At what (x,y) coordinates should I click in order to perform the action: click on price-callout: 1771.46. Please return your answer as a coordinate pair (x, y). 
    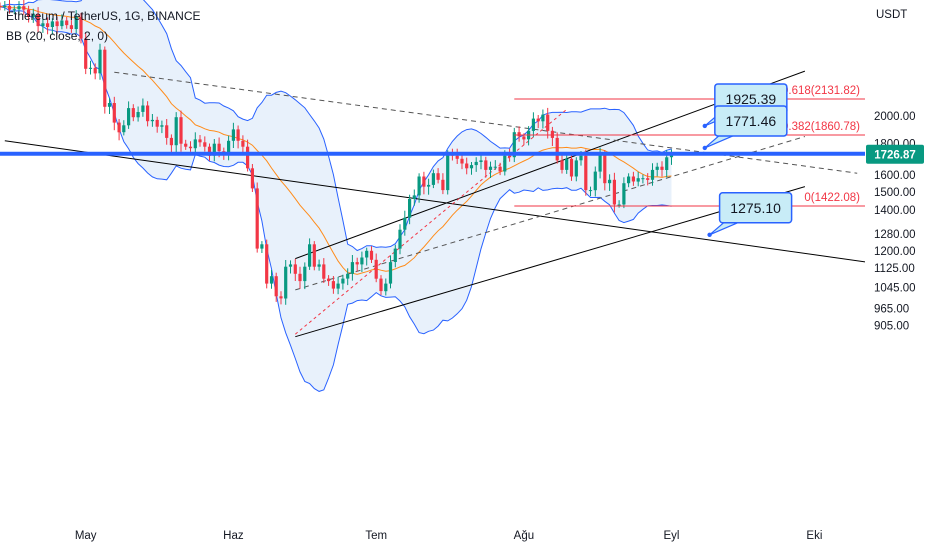
    Looking at the image, I should click on (745, 128).